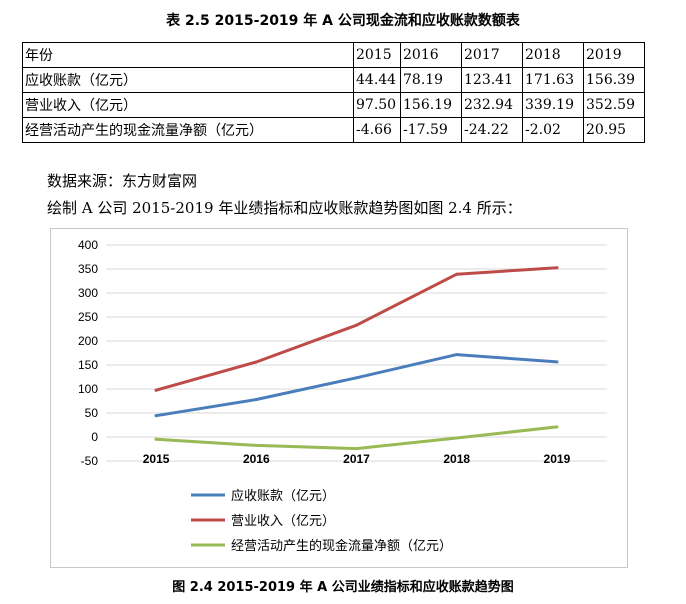 The image size is (686, 604). What do you see at coordinates (492, 80) in the screenshot?
I see `table-cell: 123.41` at bounding box center [492, 80].